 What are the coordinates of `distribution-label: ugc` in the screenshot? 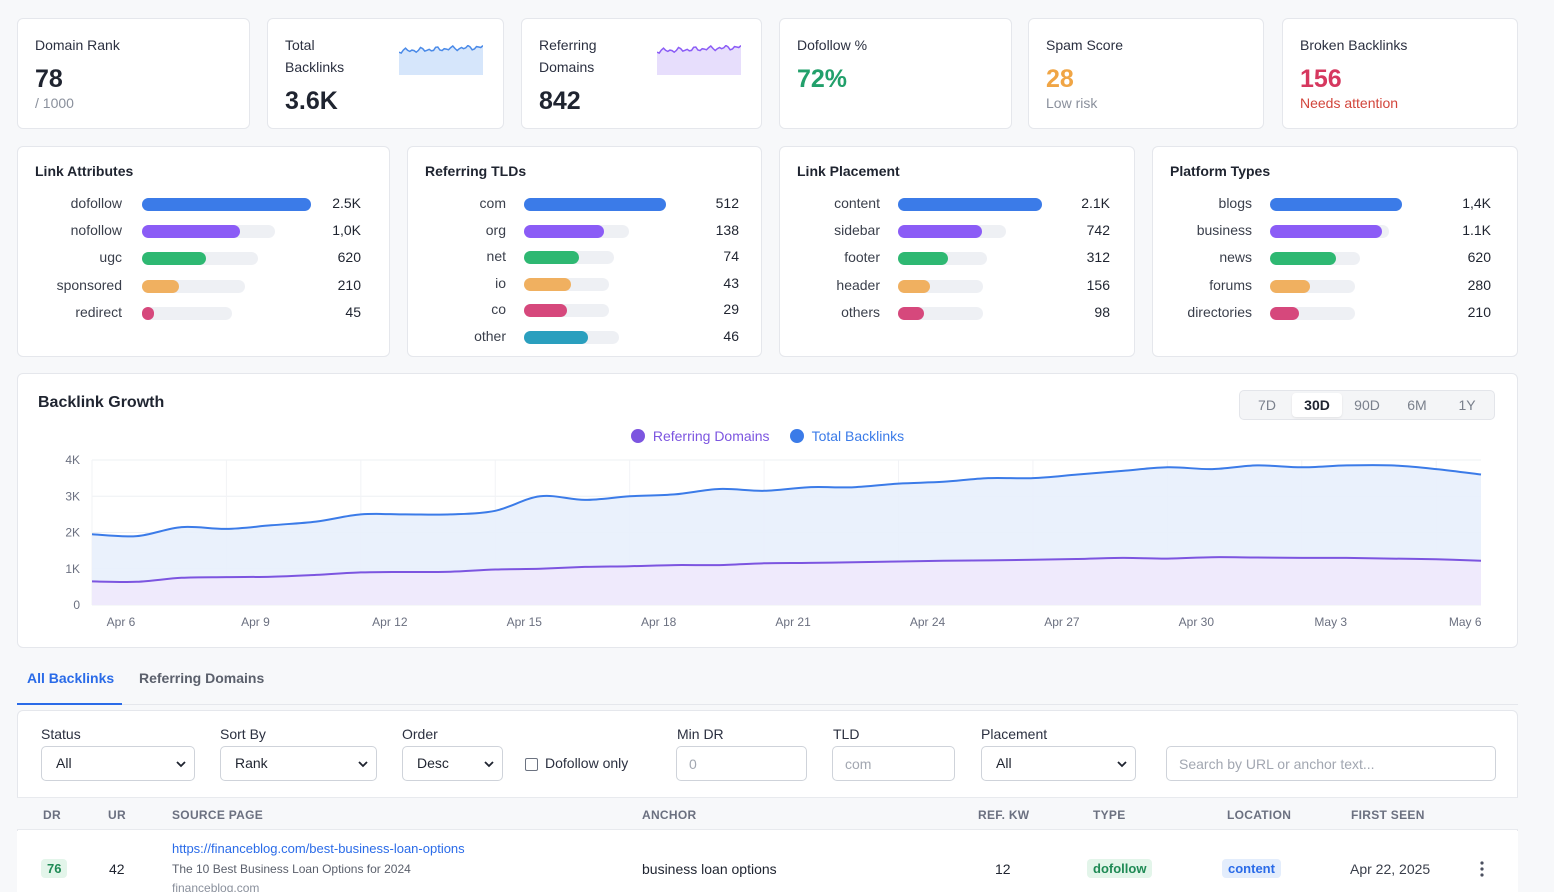 It's located at (110, 257).